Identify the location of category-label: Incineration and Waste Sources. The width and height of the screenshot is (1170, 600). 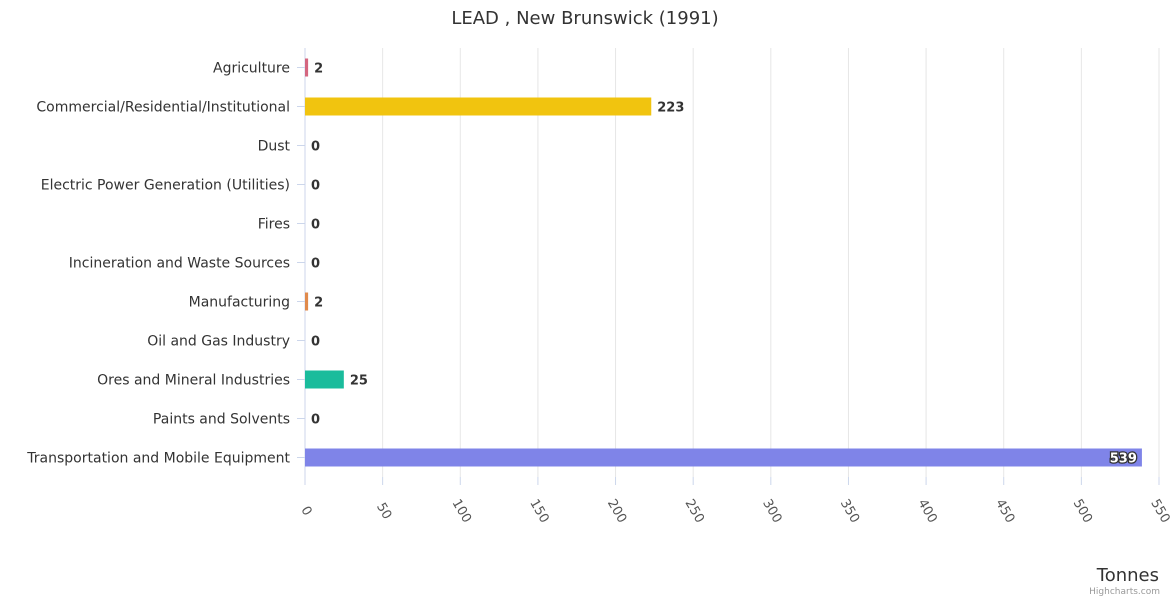
(179, 264).